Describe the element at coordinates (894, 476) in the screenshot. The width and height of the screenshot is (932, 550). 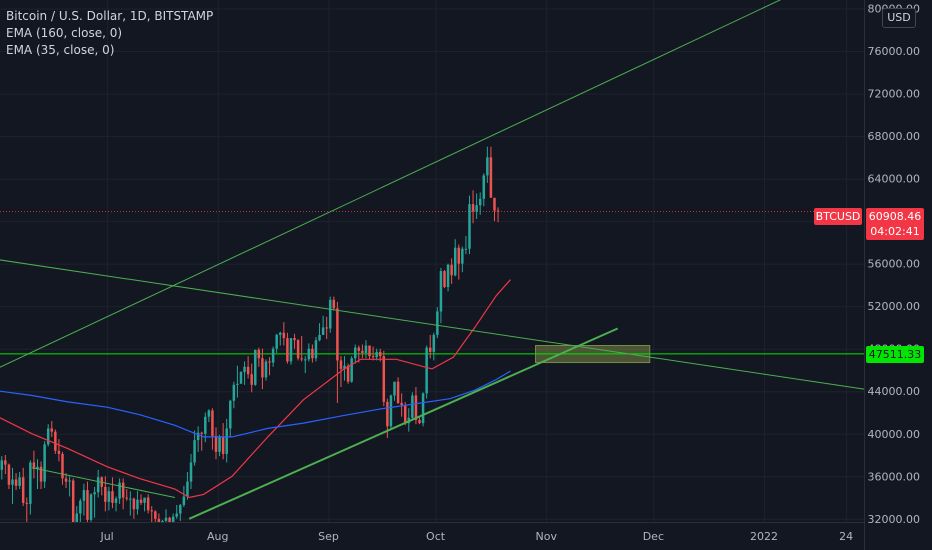
I see `price-tick-label: 36000.00` at that location.